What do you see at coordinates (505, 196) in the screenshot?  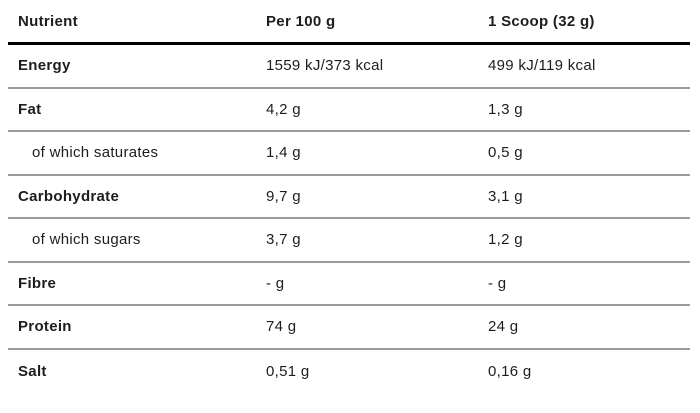 I see `per-scoop-value: 3,1 g` at bounding box center [505, 196].